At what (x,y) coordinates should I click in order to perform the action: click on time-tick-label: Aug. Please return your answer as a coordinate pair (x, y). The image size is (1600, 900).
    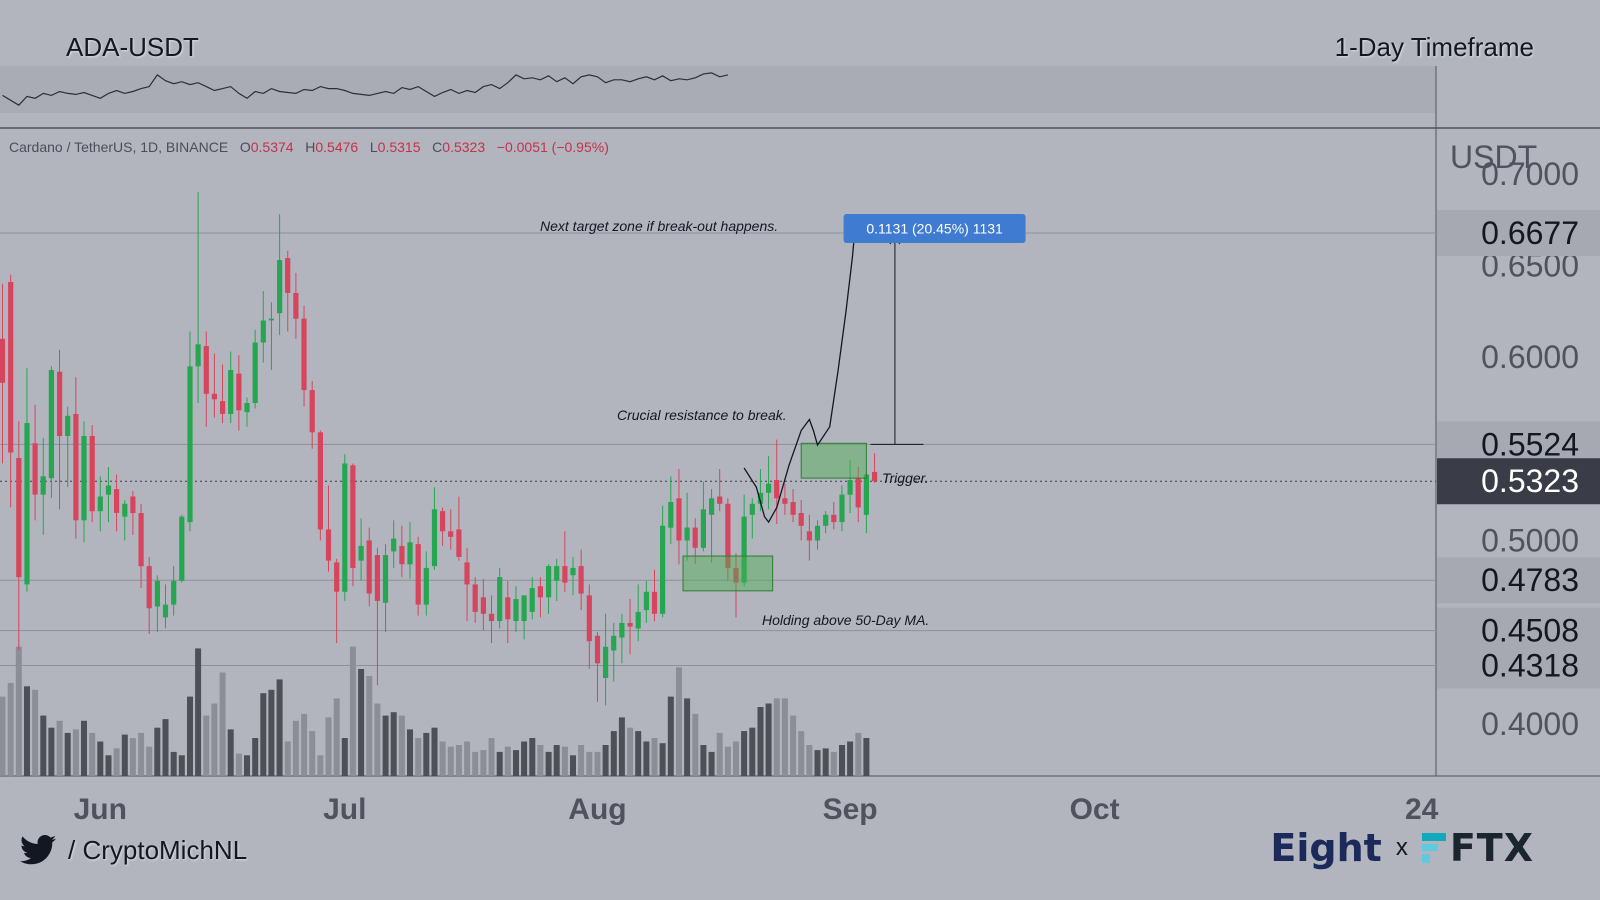
    Looking at the image, I should click on (597, 809).